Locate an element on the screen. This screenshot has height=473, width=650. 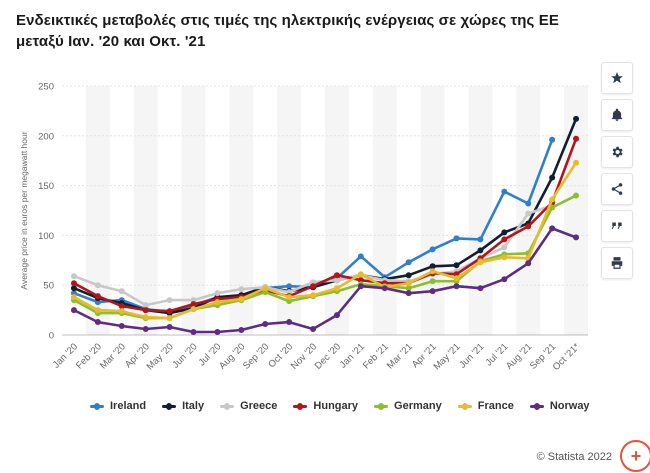
legend-item-norway: Norway is located at coordinates (559, 406).